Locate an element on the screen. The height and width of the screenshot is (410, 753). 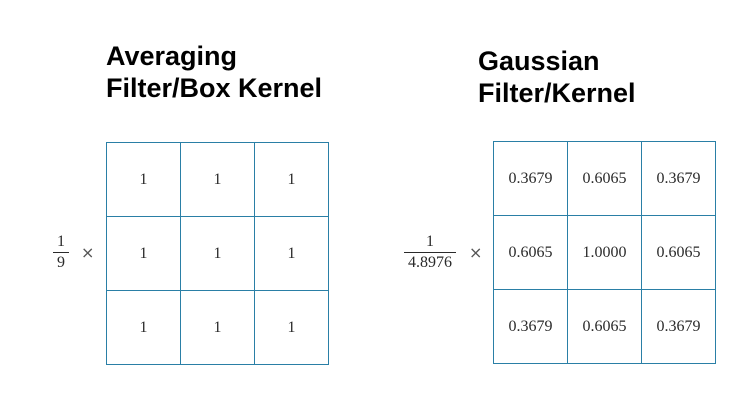
gaussian-filter-numerator: 1 is located at coordinates (430, 241).